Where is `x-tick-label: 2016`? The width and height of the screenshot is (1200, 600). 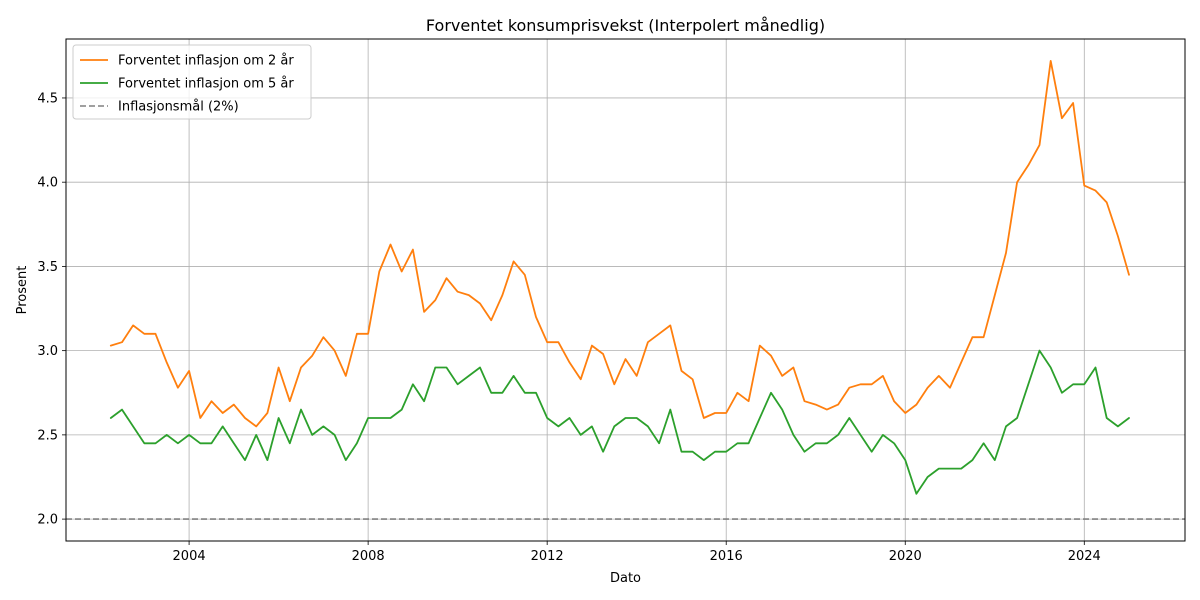 x-tick-label: 2016 is located at coordinates (726, 556).